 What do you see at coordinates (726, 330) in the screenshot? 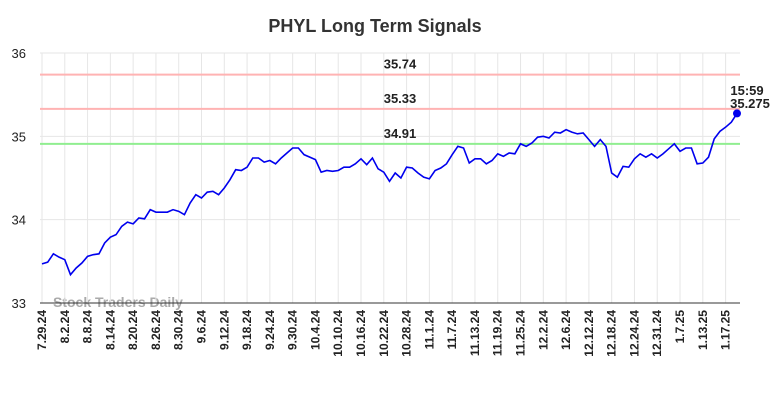
I see `x-tick-label: 1.17.25` at bounding box center [726, 330].